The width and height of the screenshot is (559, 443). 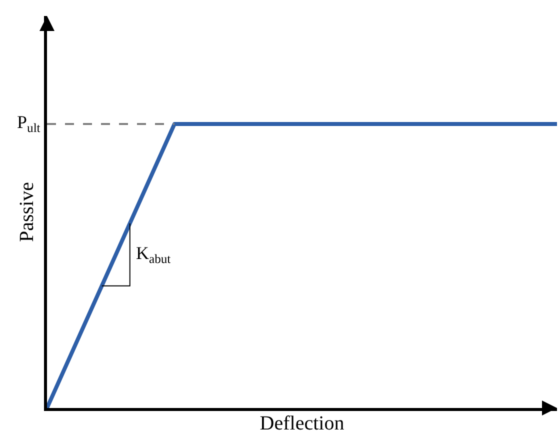 What do you see at coordinates (302, 423) in the screenshot?
I see `x-axis-title: Deflection` at bounding box center [302, 423].